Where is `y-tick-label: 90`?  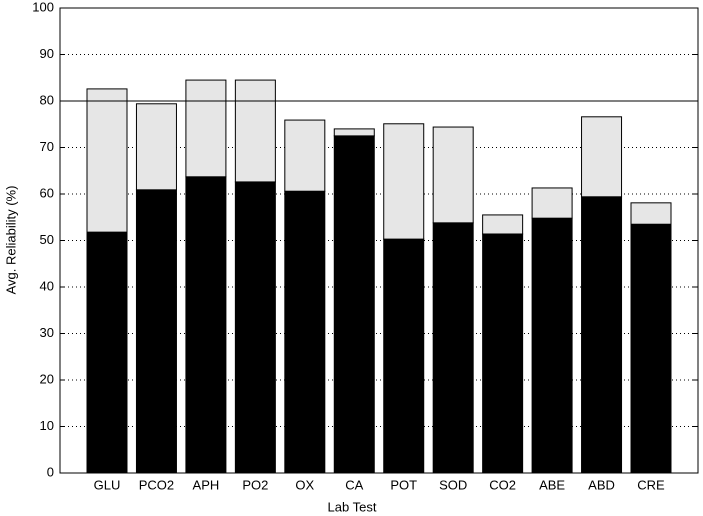 y-tick-label: 90 is located at coordinates (47, 53).